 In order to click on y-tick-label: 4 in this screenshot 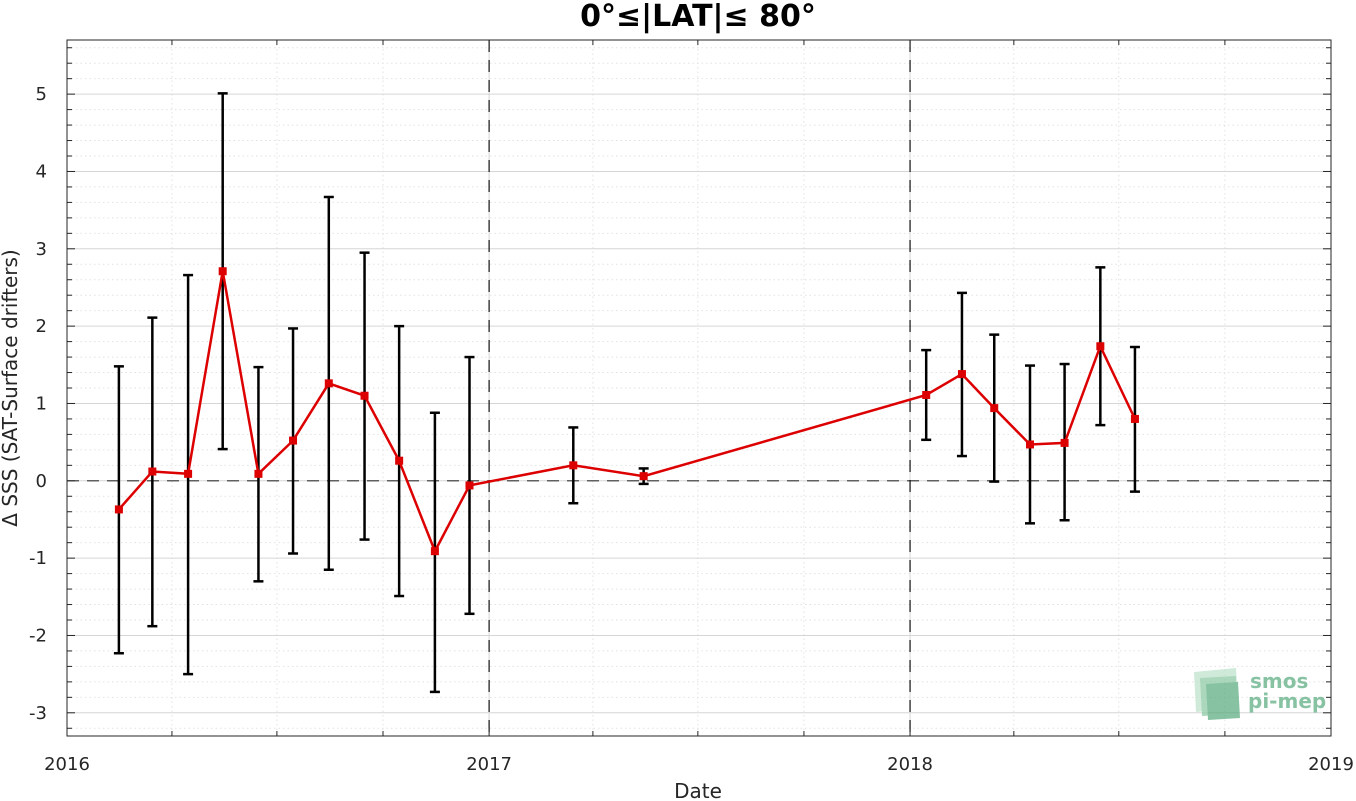, I will do `click(41, 171)`.